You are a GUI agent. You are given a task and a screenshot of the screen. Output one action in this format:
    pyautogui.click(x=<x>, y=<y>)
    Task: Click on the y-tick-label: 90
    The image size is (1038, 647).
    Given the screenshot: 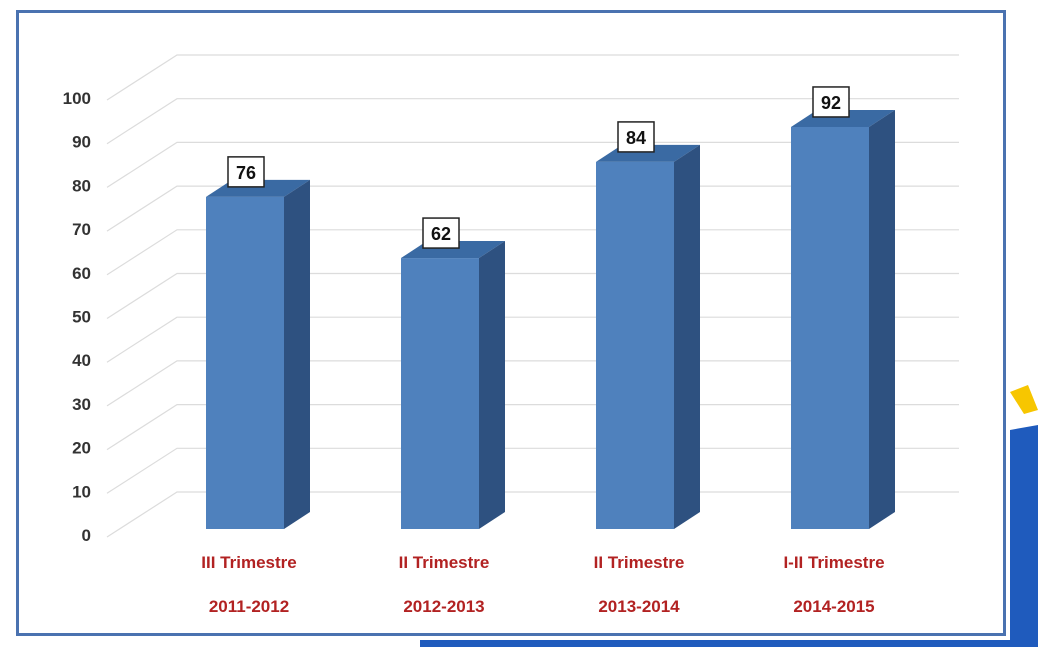 What is the action you would take?
    pyautogui.click(x=81, y=142)
    